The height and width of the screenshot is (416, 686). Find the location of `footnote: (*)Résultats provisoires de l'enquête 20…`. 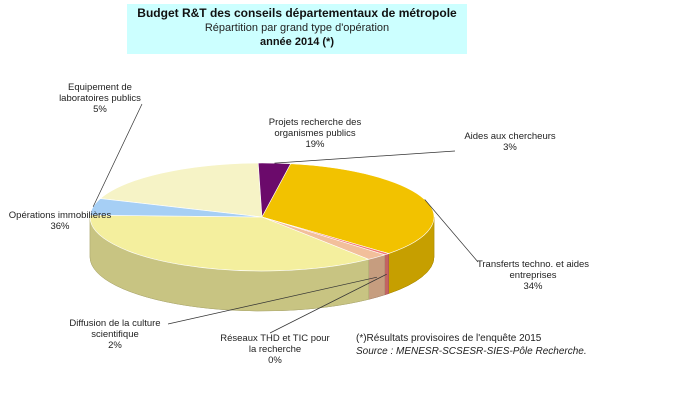

footnote: (*)Résultats provisoires de l'enquête 20… is located at coordinates (471, 345).